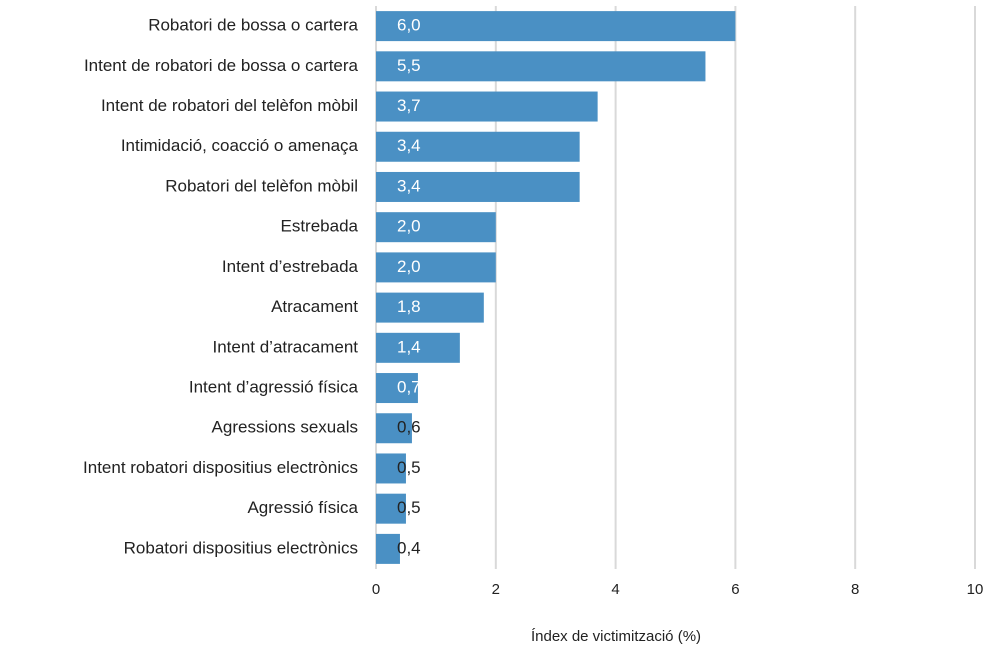 The image size is (992, 650). What do you see at coordinates (409, 547) in the screenshot?
I see `data-label: 0,4` at bounding box center [409, 547].